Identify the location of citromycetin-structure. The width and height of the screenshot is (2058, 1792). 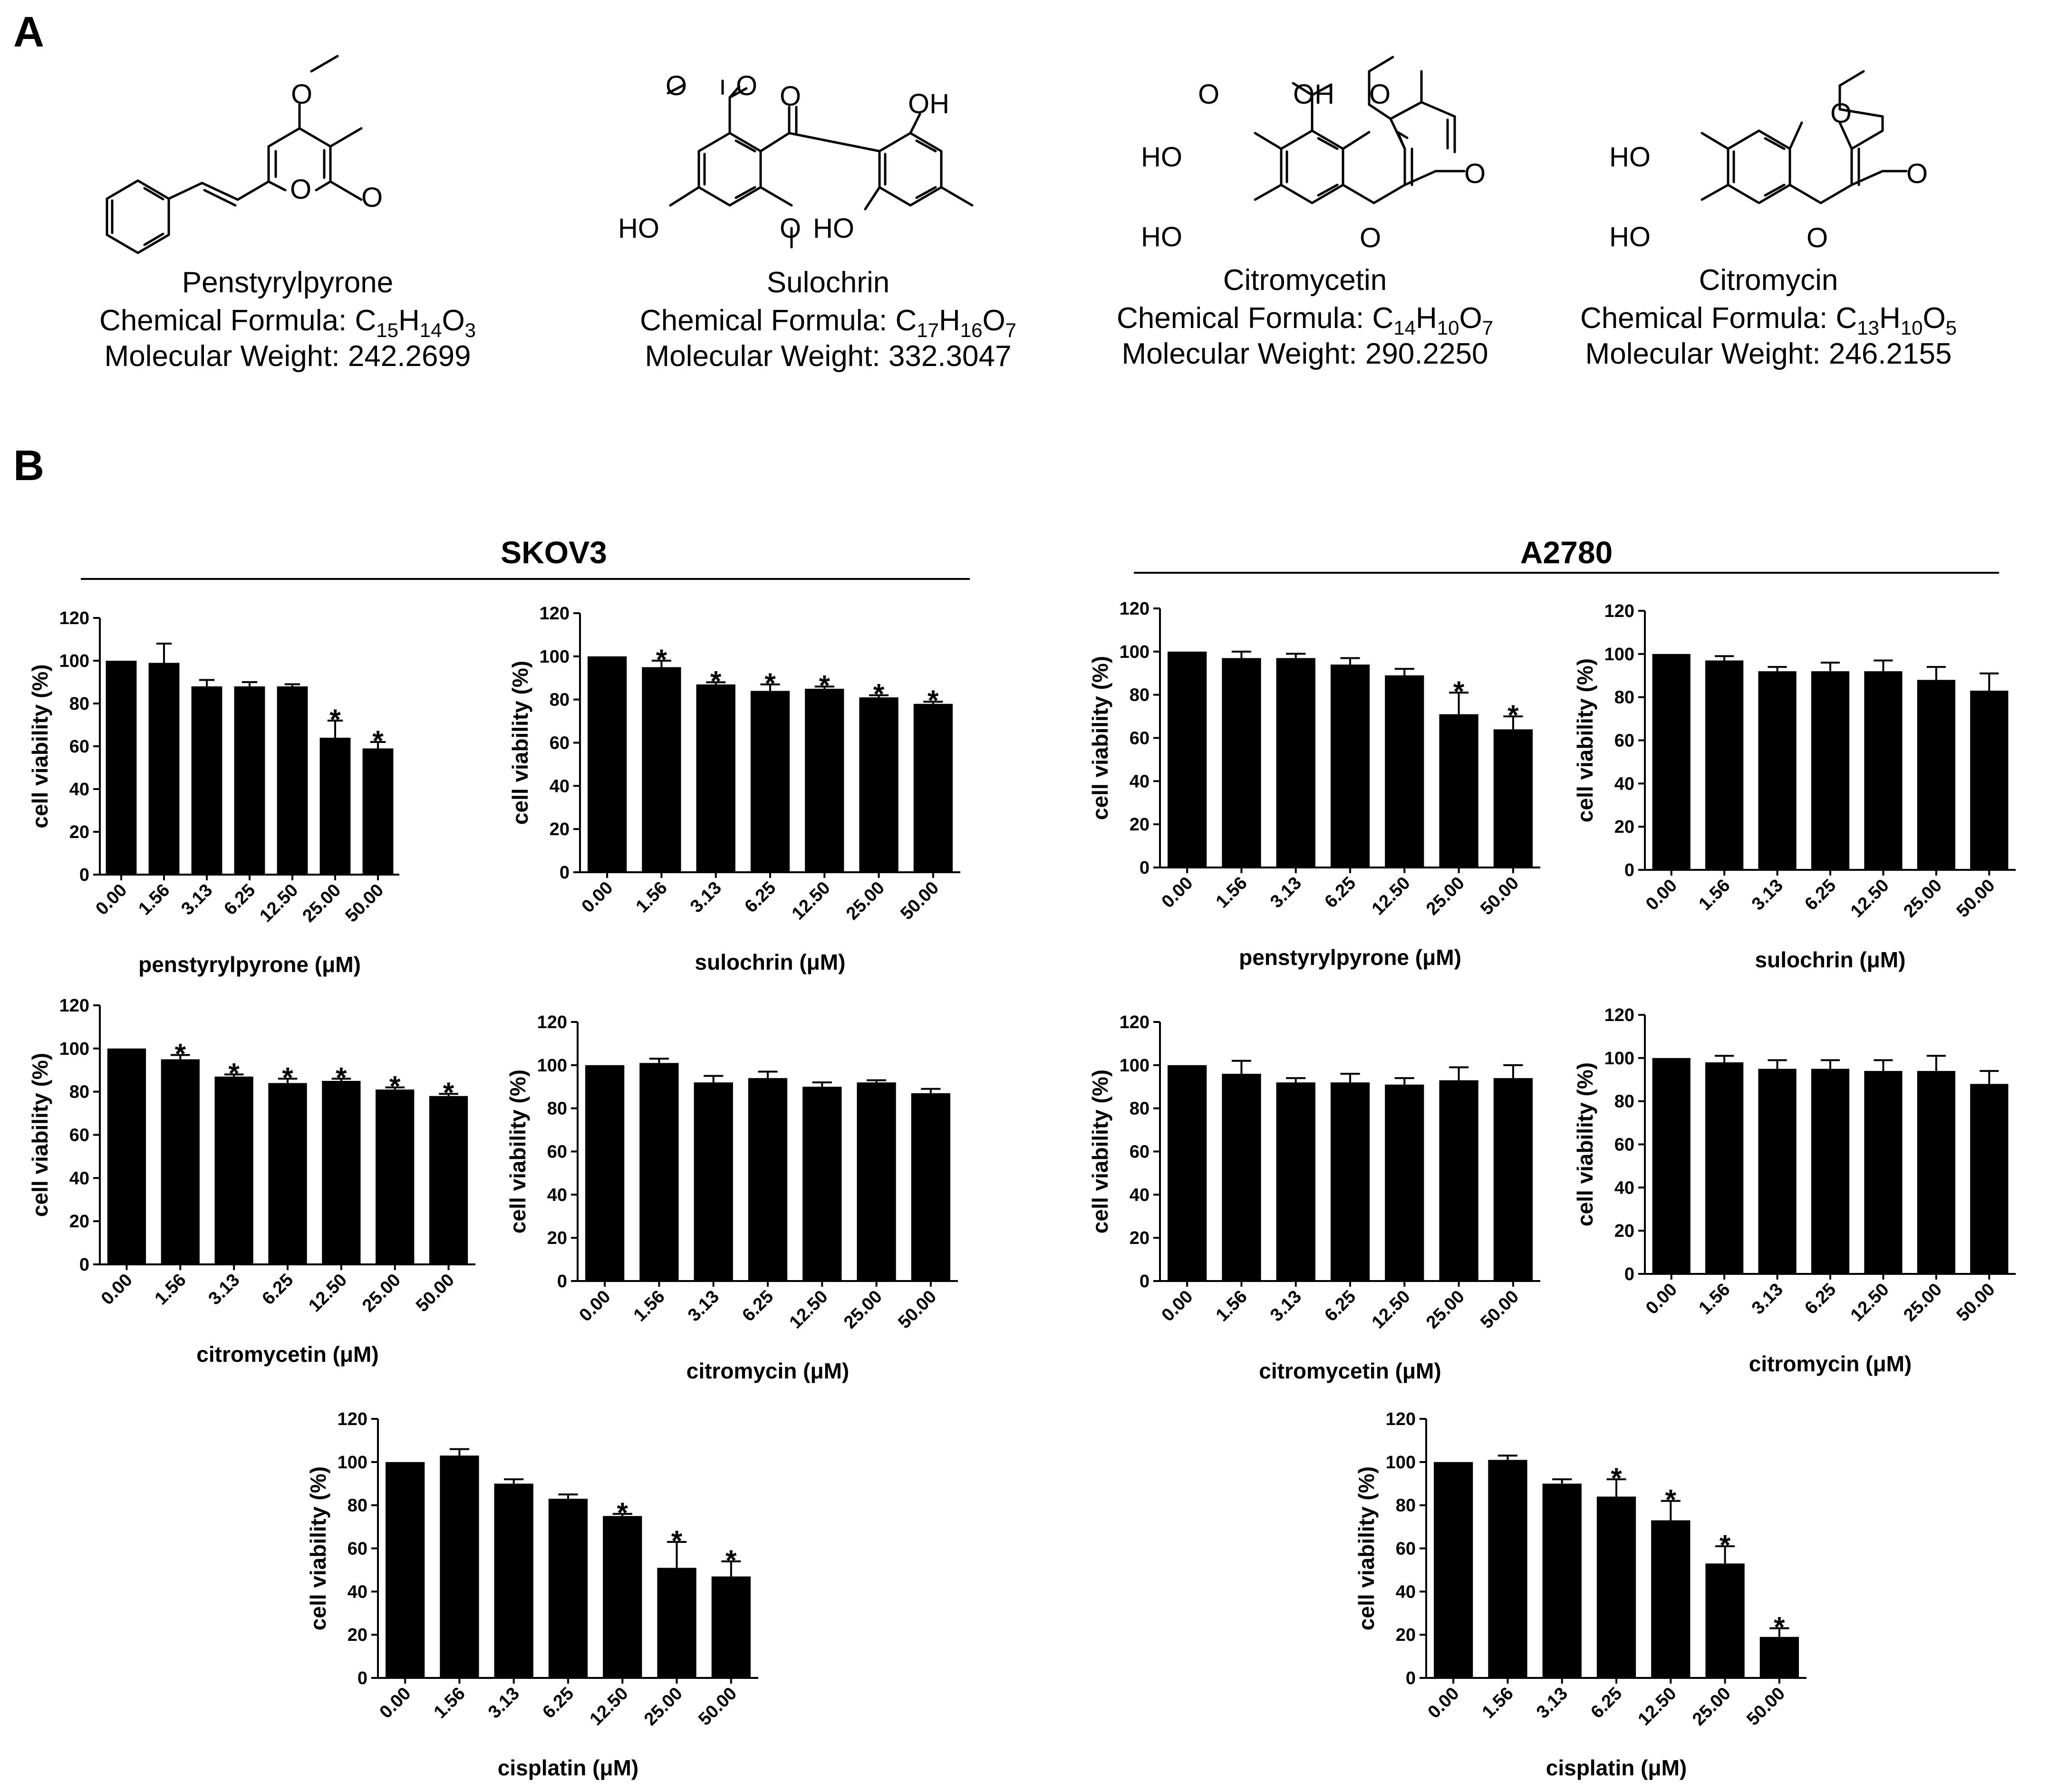
(1360, 130).